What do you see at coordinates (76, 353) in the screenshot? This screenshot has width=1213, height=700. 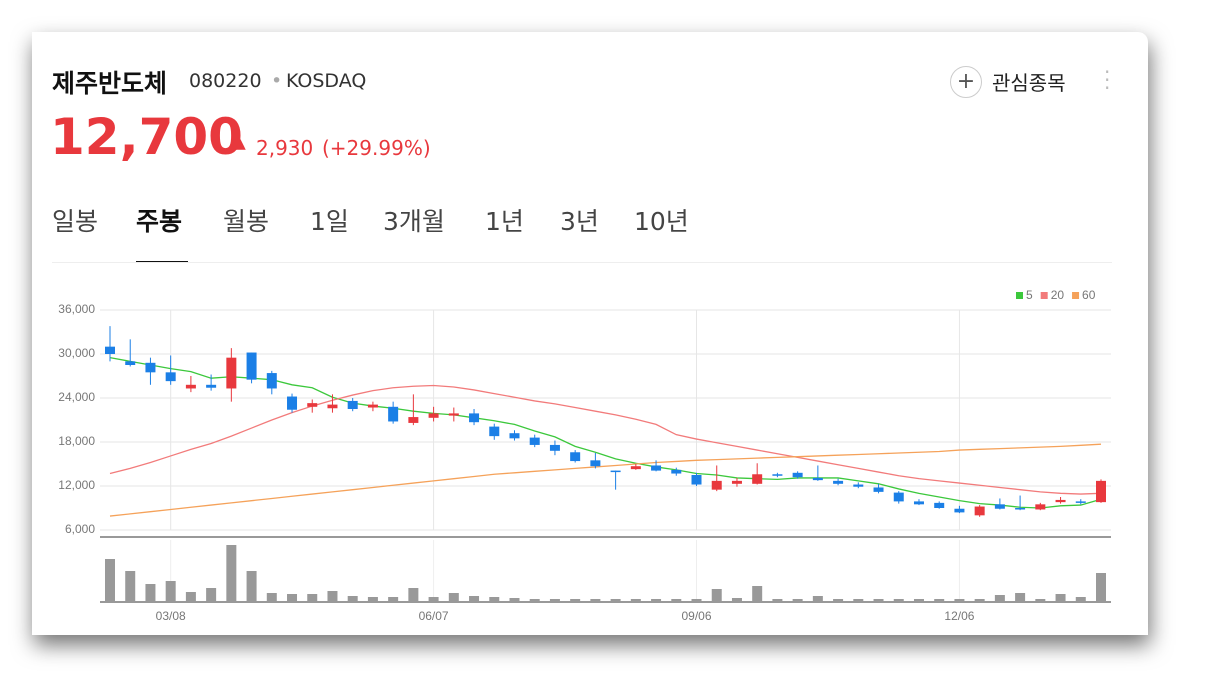 I see `y-tick-label: 30,000` at bounding box center [76, 353].